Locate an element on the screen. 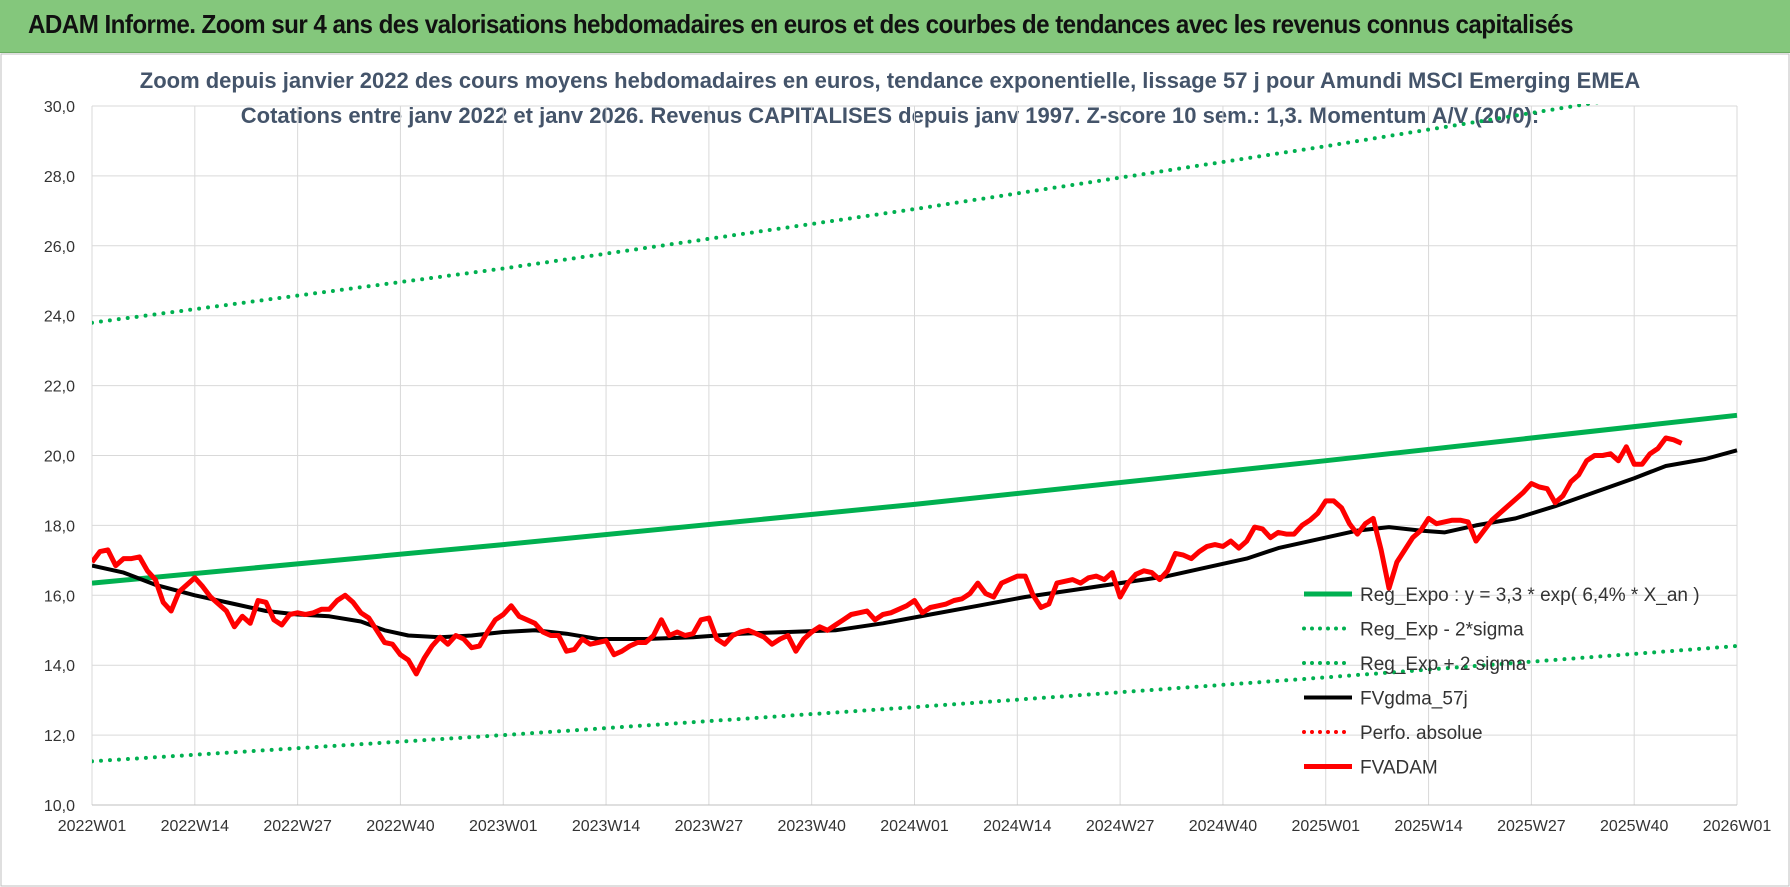 The width and height of the screenshot is (1790, 887). legend-label: Perfo. absolue is located at coordinates (1421, 733).